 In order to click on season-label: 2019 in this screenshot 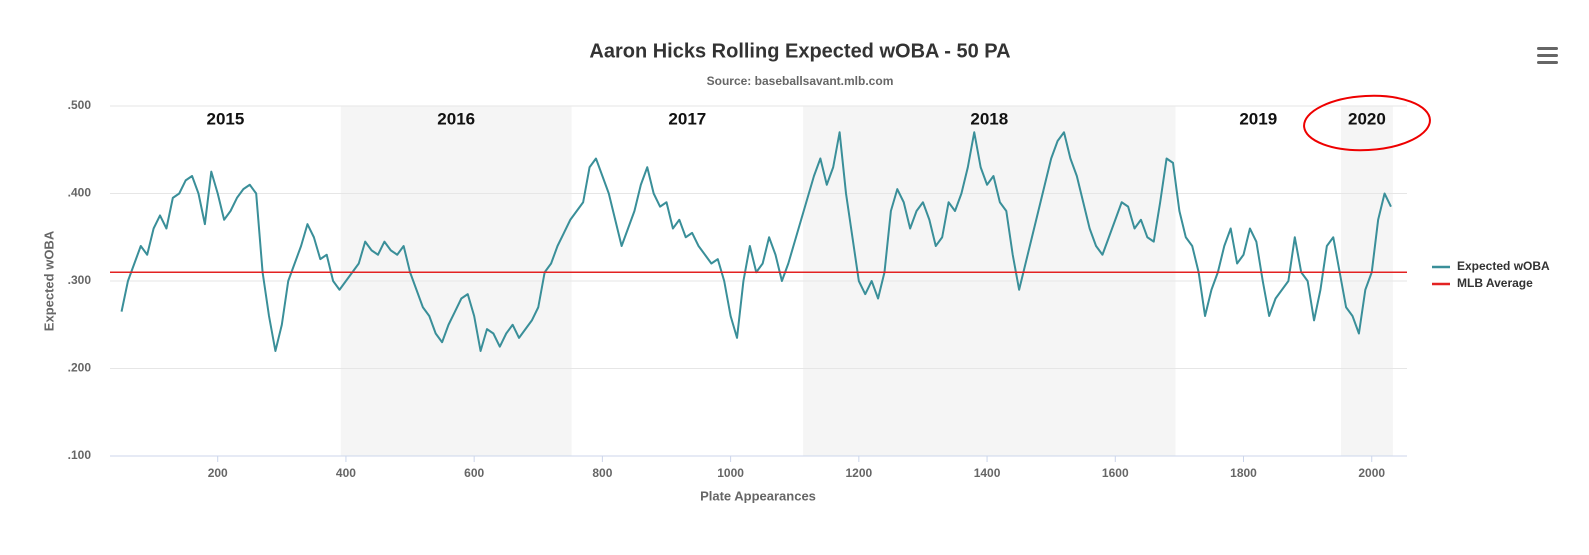, I will do `click(1258, 118)`.